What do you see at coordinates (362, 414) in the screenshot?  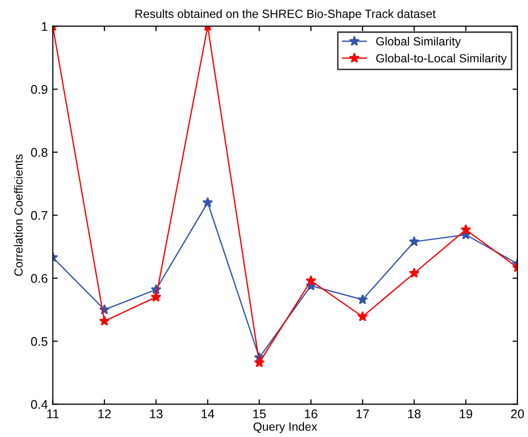 I see `x-tick-label: 17` at bounding box center [362, 414].